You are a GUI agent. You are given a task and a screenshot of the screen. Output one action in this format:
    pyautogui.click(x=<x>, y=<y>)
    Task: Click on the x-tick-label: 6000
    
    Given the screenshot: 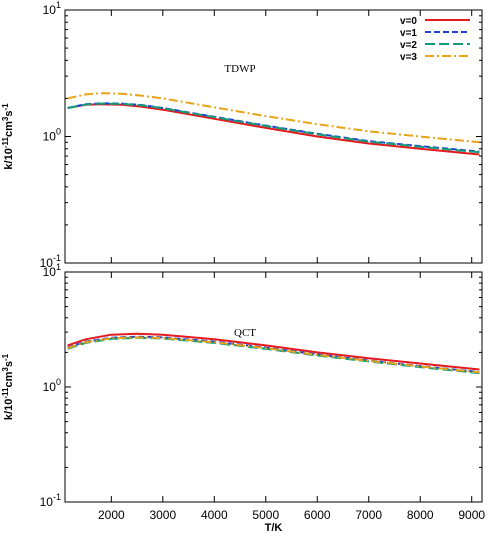 What is the action you would take?
    pyautogui.click(x=317, y=515)
    